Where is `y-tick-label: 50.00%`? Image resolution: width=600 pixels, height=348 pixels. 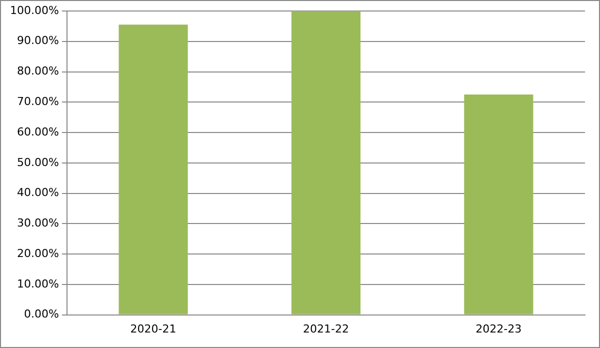 y-tick-label: 50.00% is located at coordinates (37, 162).